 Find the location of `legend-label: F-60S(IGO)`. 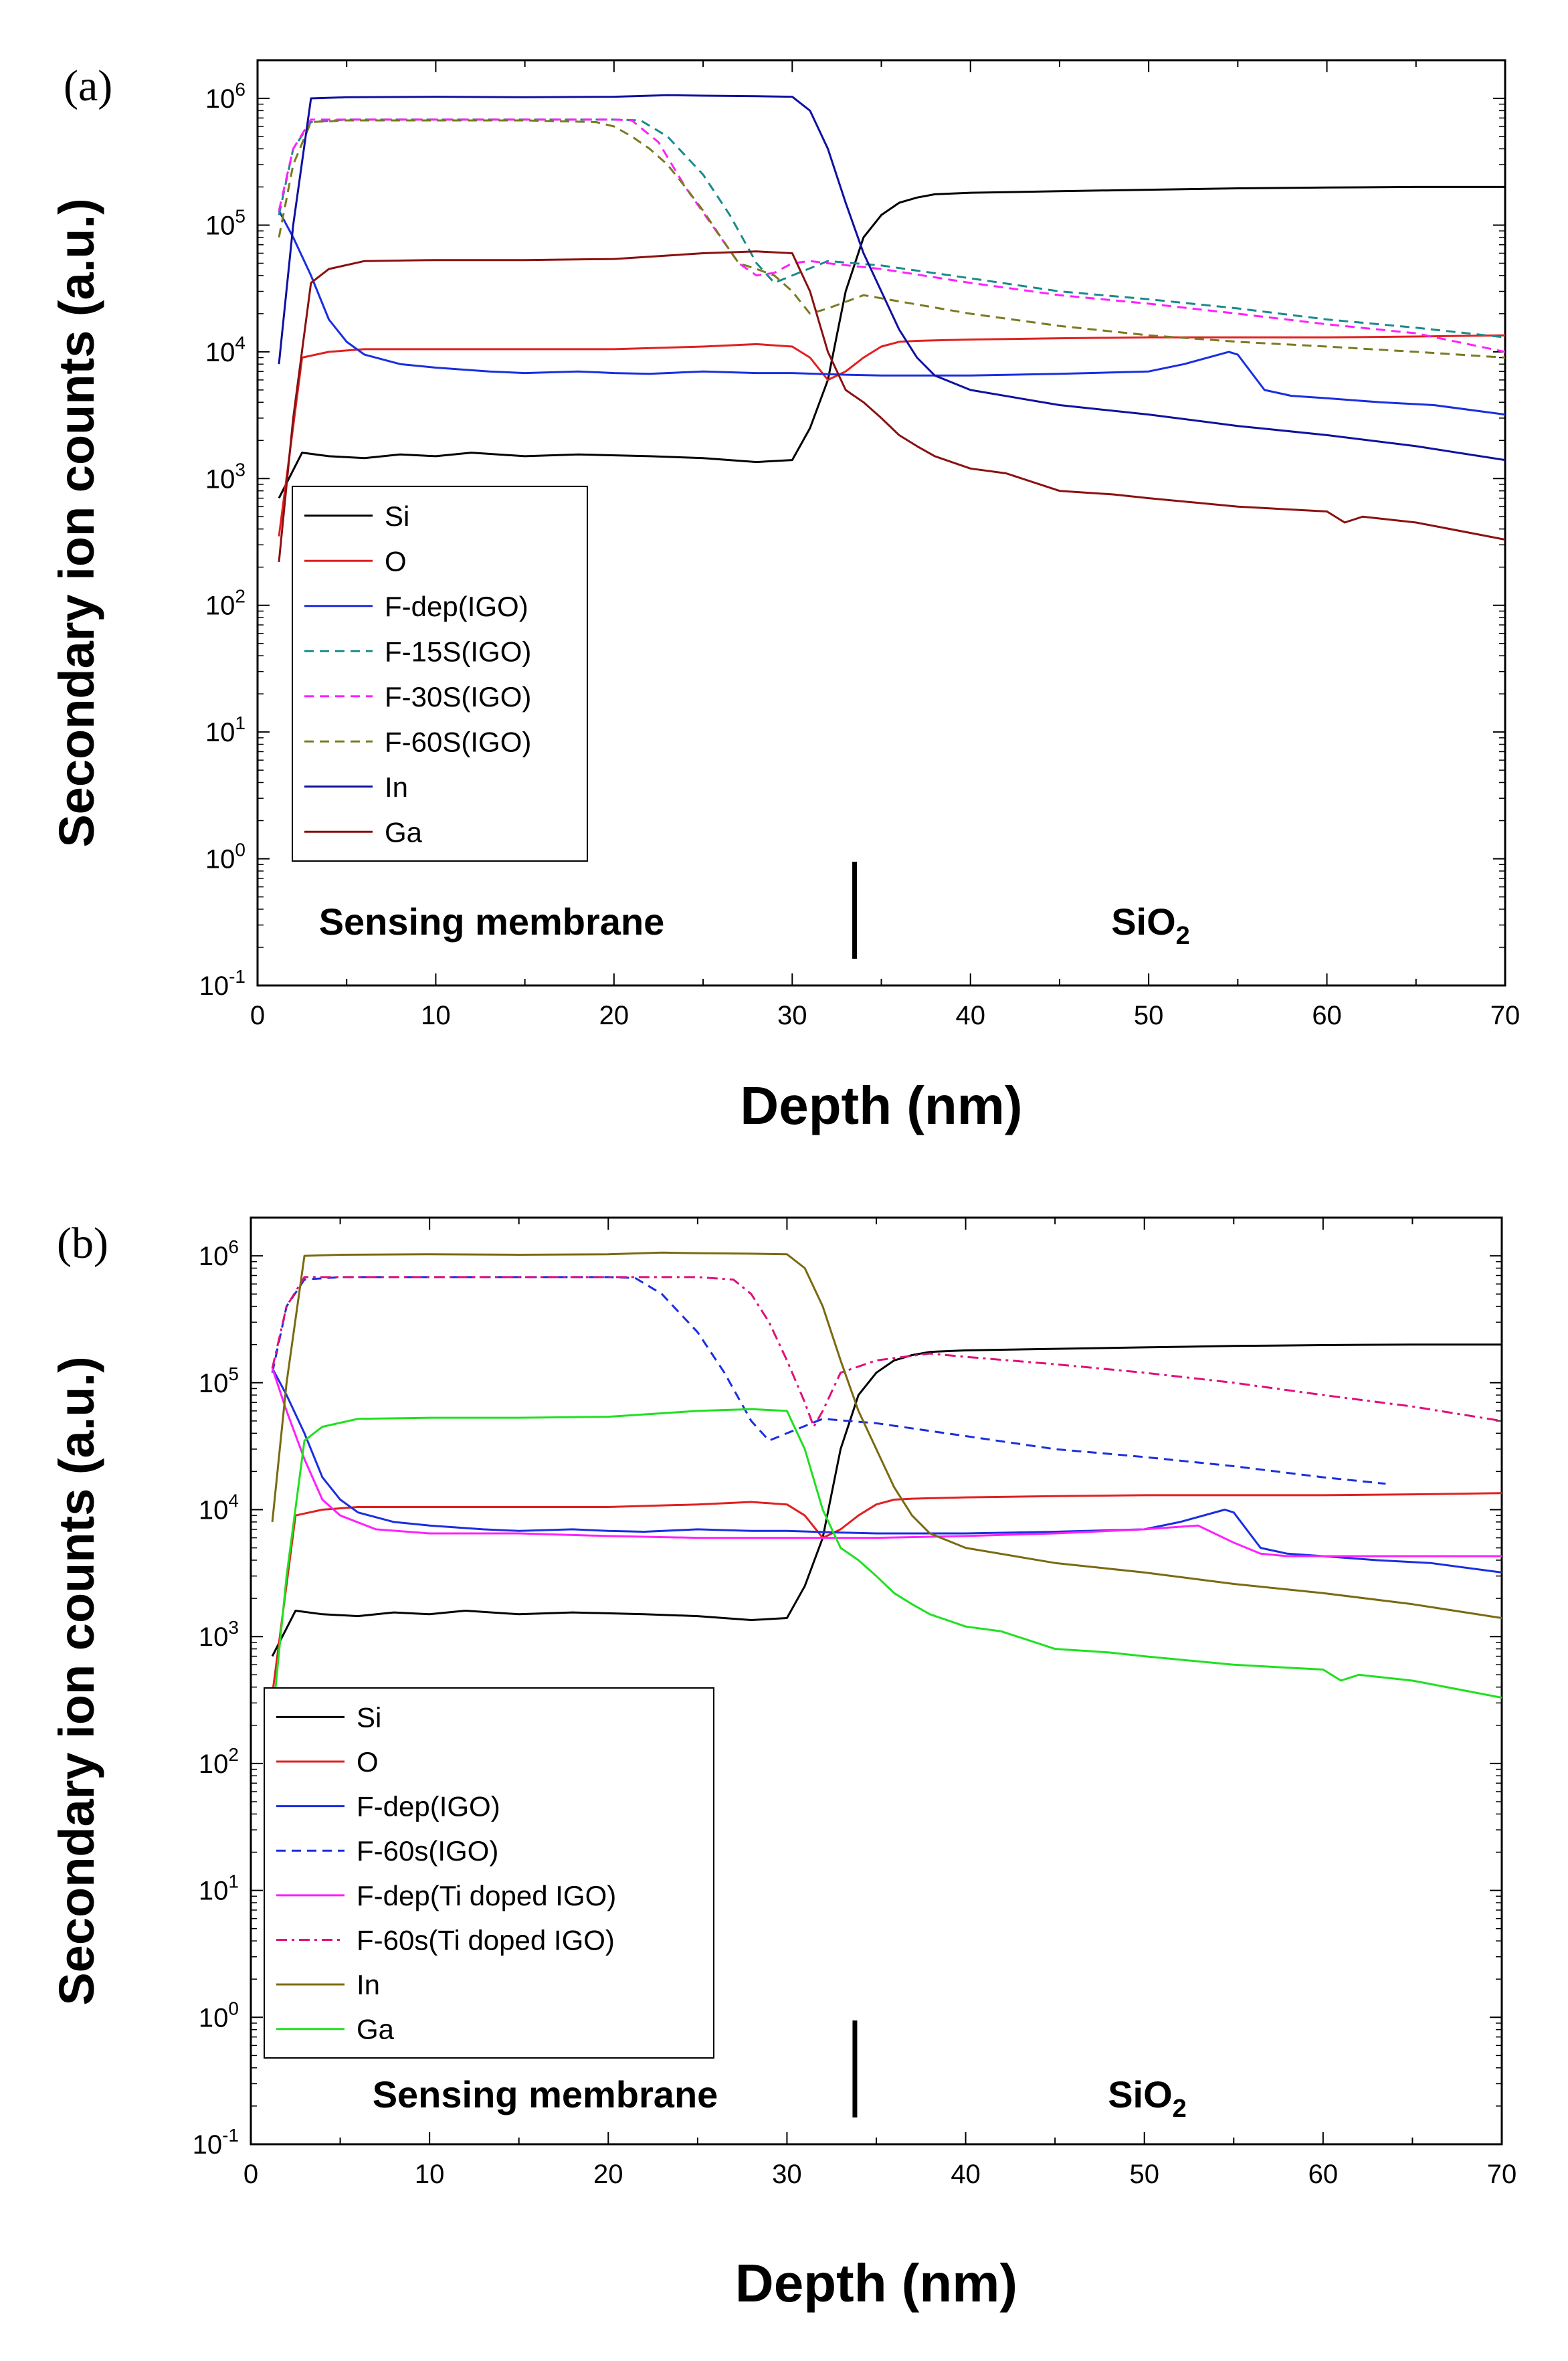

legend-label: F-60S(IGO) is located at coordinates (458, 741).